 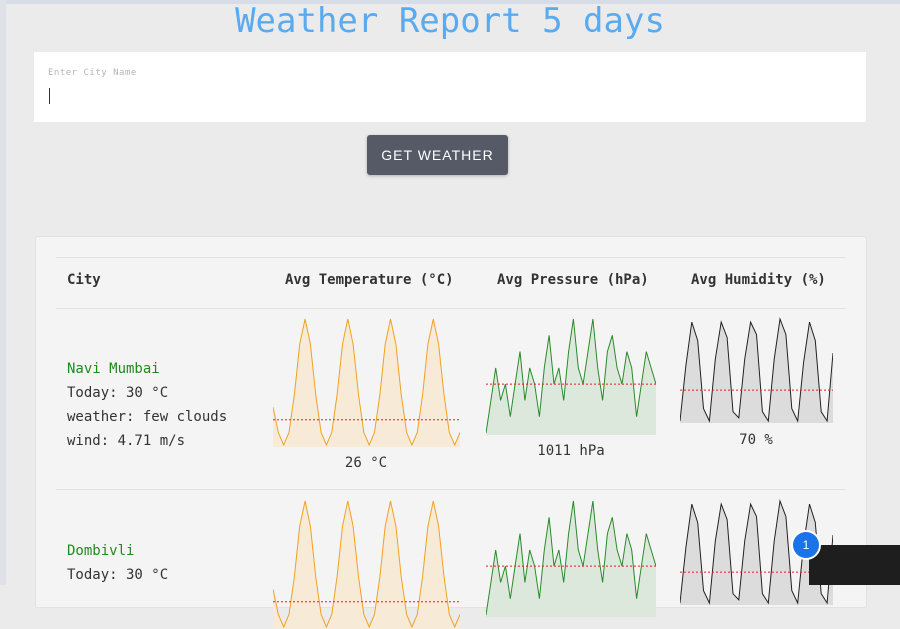 I want to click on header-city: City, so click(x=84, y=280).